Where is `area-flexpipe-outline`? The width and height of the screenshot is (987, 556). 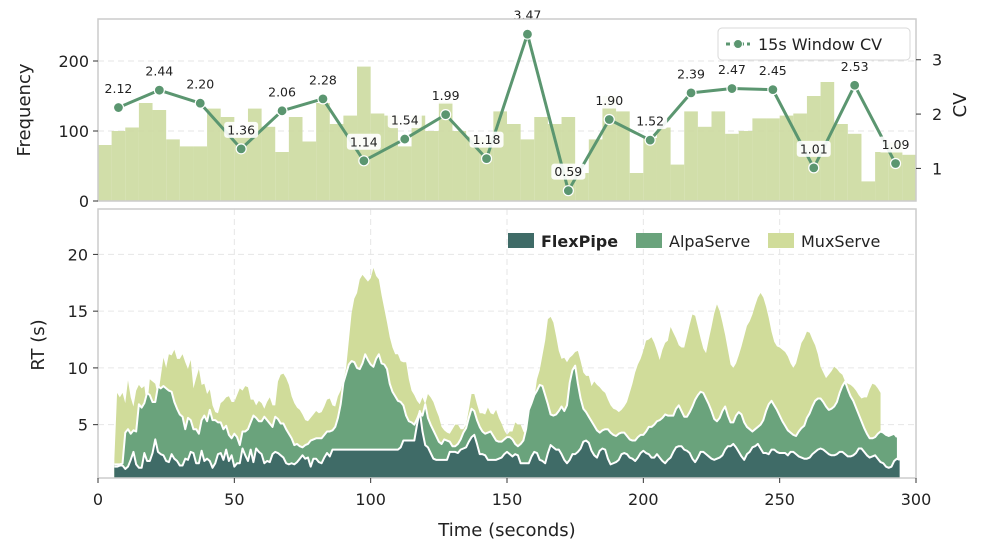
area-flexpipe-outline is located at coordinates (507, 440).